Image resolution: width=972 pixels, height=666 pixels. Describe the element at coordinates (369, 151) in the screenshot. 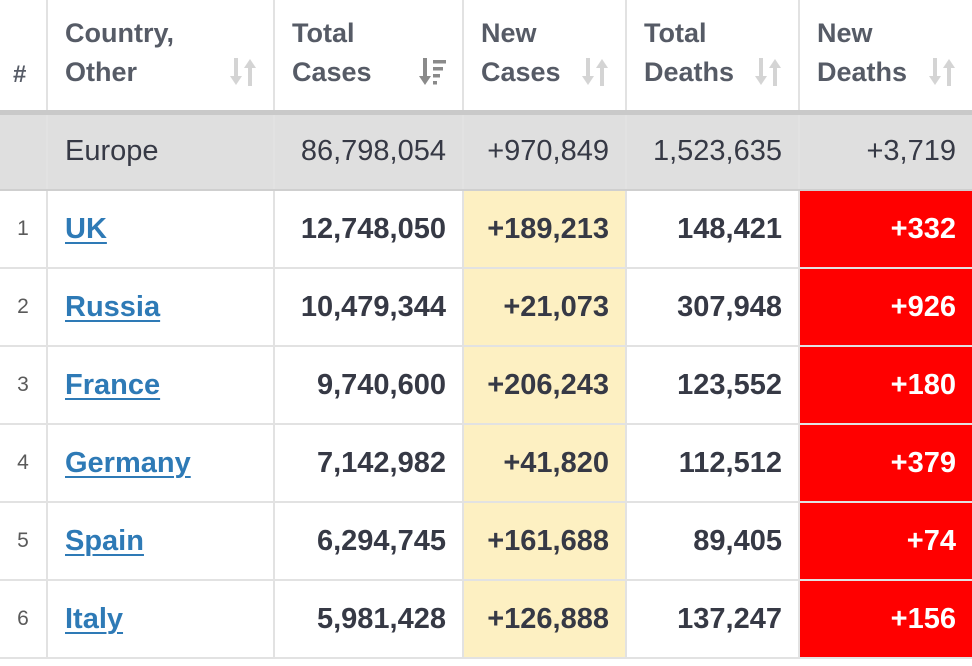

I see `summary-total-cases: 86,798,054` at that location.